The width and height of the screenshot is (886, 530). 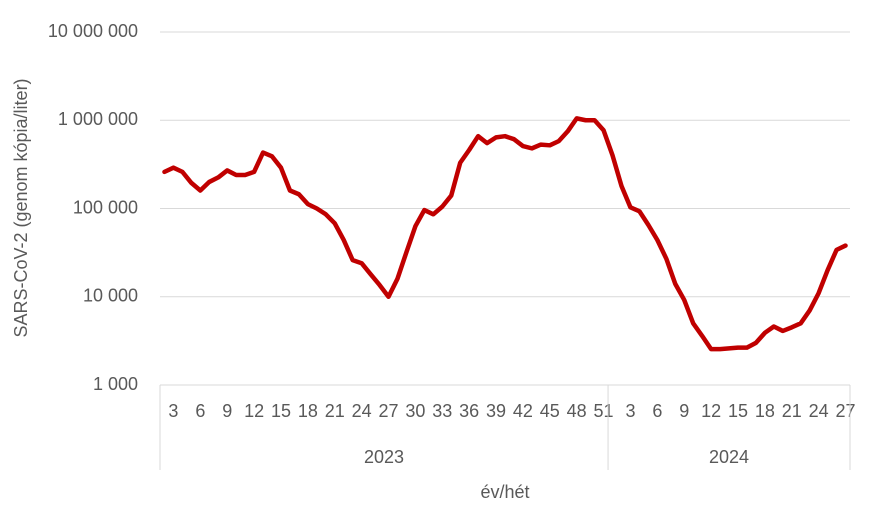 I want to click on y-tick-label: 100 000, so click(x=105, y=207).